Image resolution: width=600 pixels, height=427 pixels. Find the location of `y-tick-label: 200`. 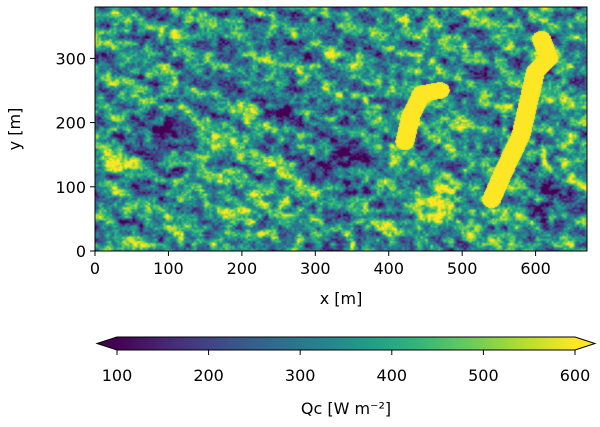

y-tick-label: 200 is located at coordinates (70, 123).